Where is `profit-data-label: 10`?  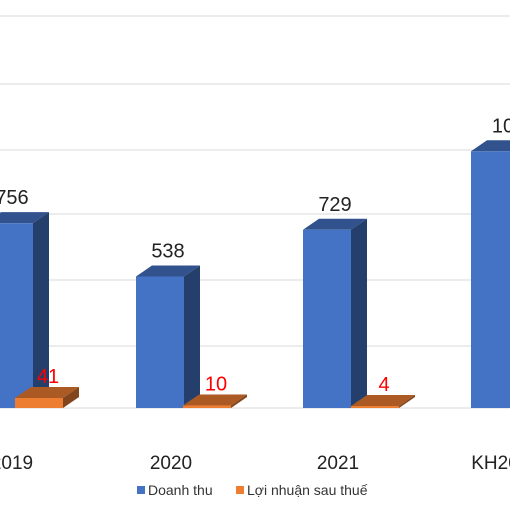
profit-data-label: 10 is located at coordinates (216, 385).